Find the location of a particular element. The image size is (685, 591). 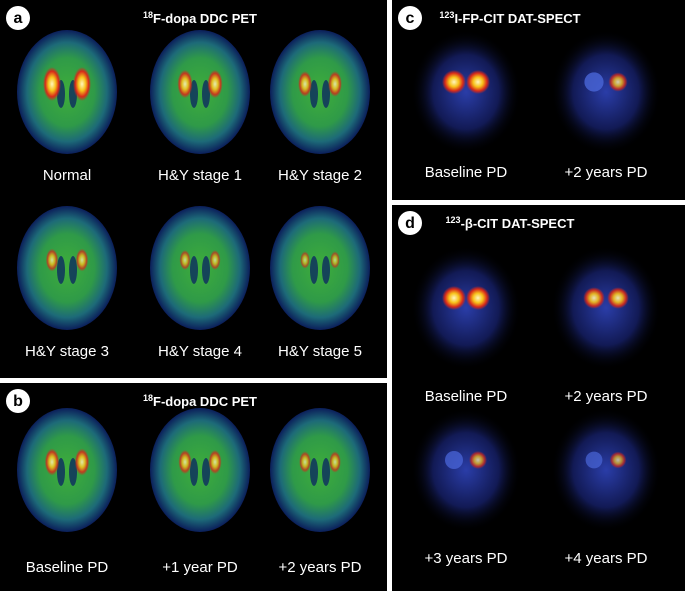

panel-label: a is located at coordinates (18, 18).